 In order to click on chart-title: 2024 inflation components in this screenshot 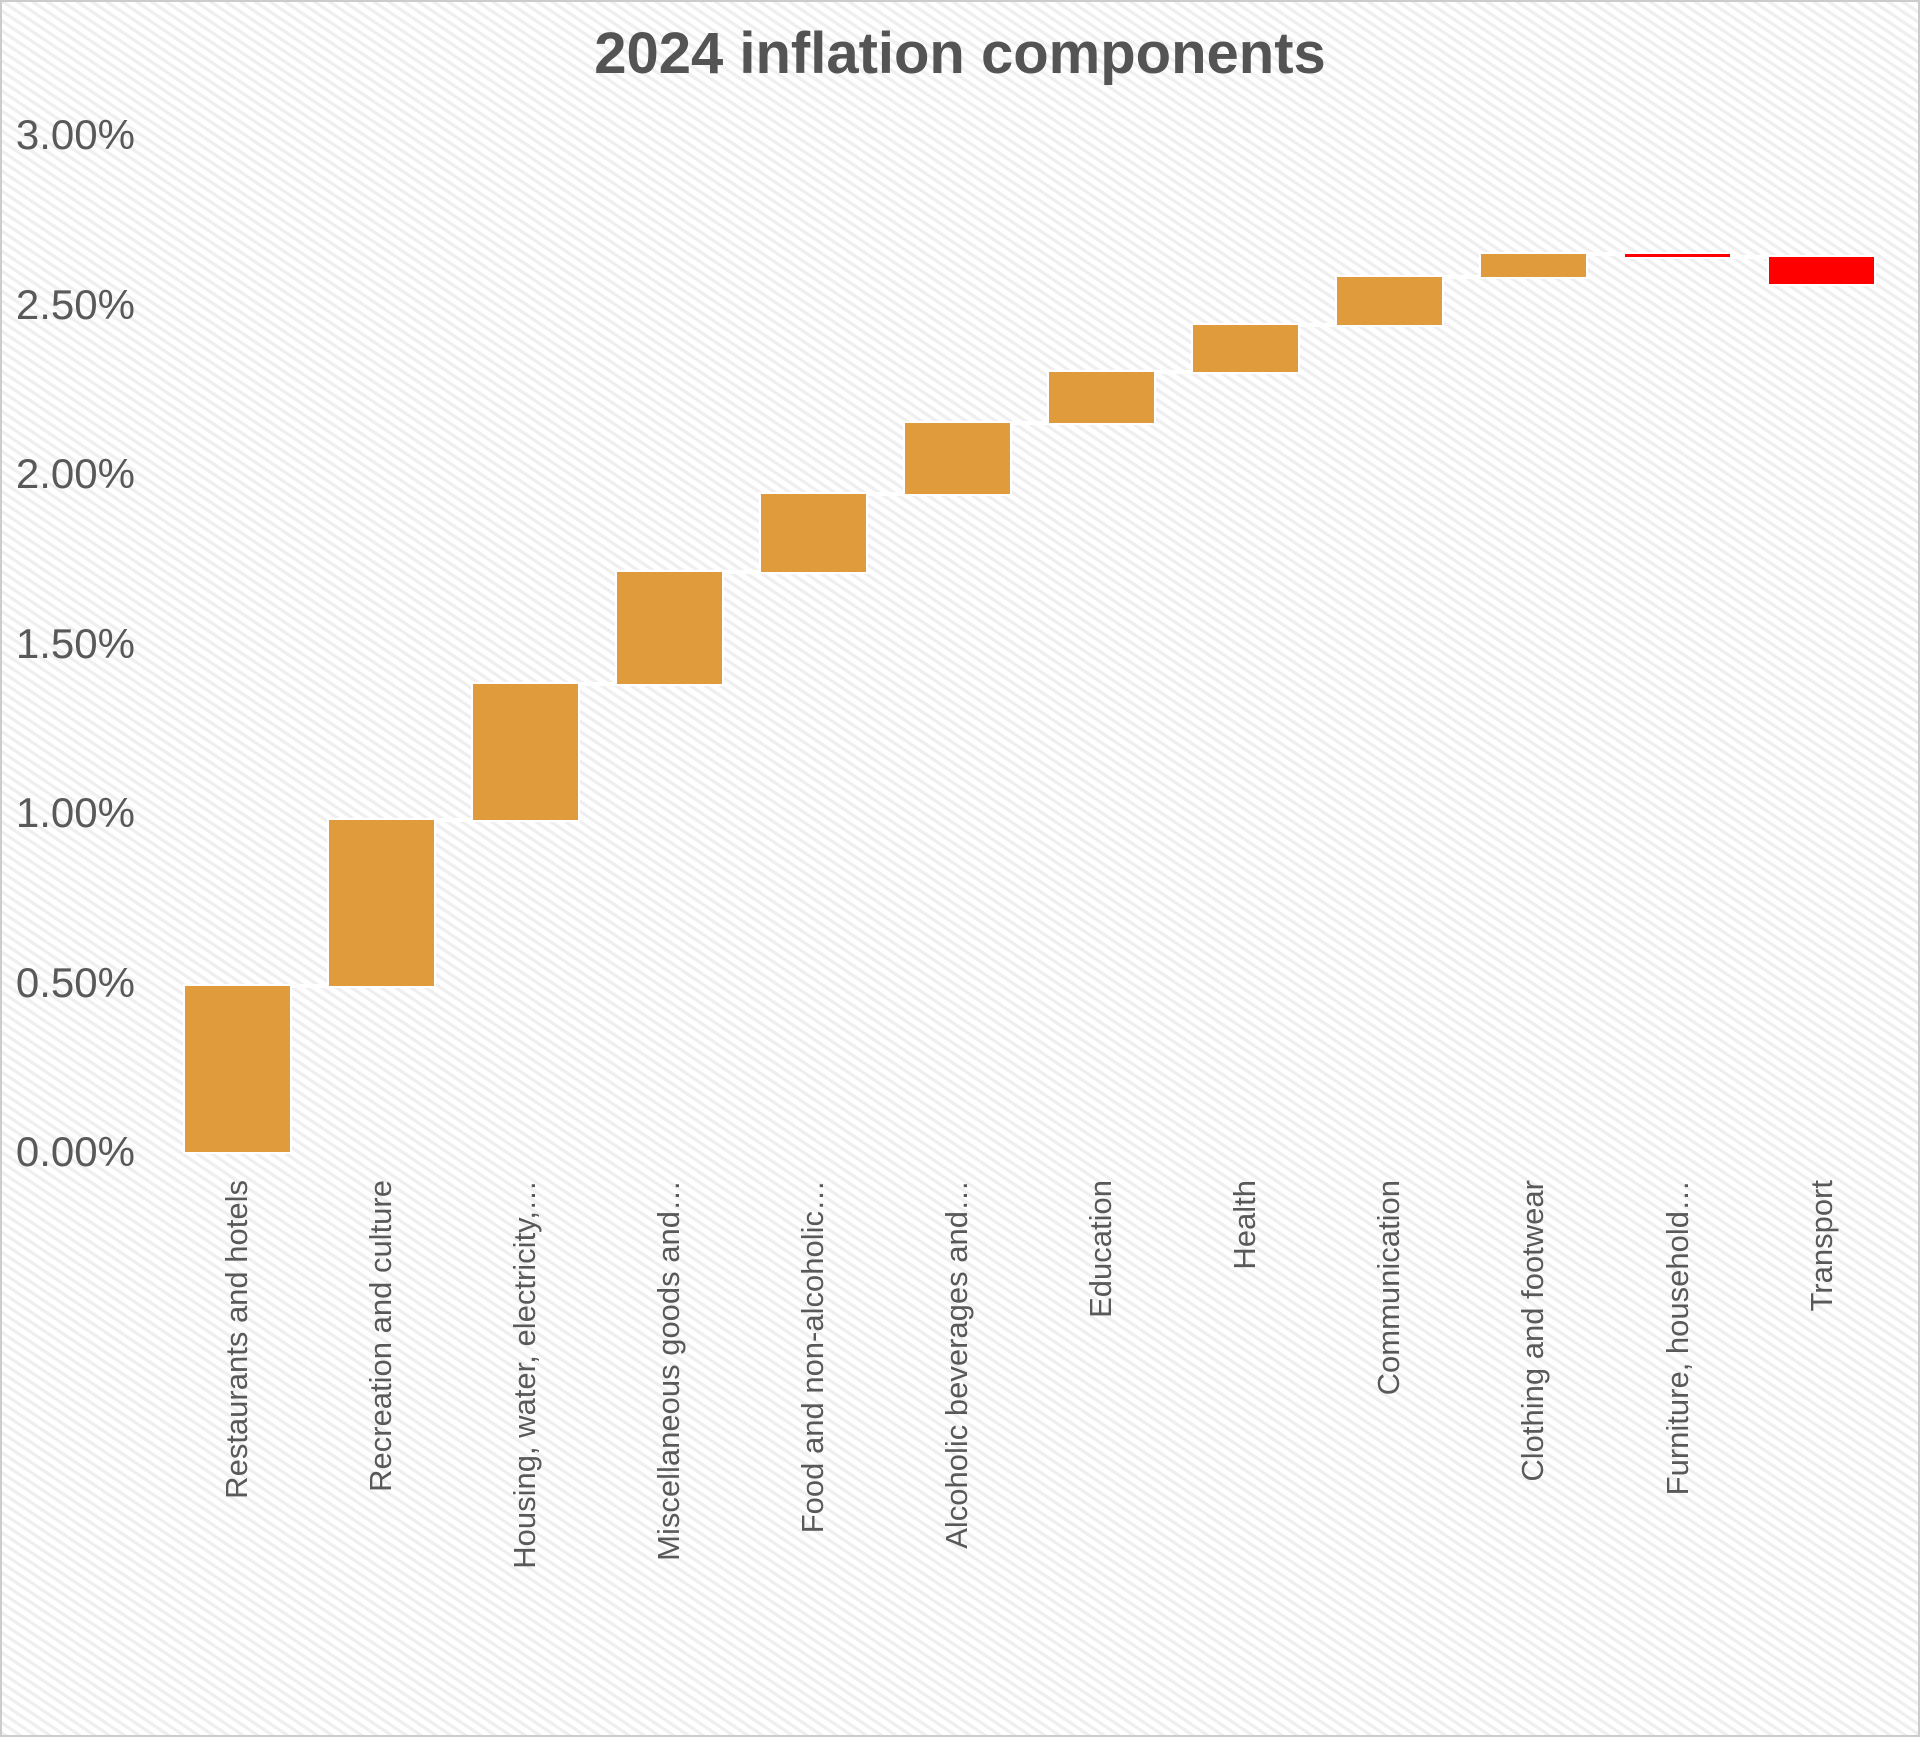, I will do `click(960, 53)`.